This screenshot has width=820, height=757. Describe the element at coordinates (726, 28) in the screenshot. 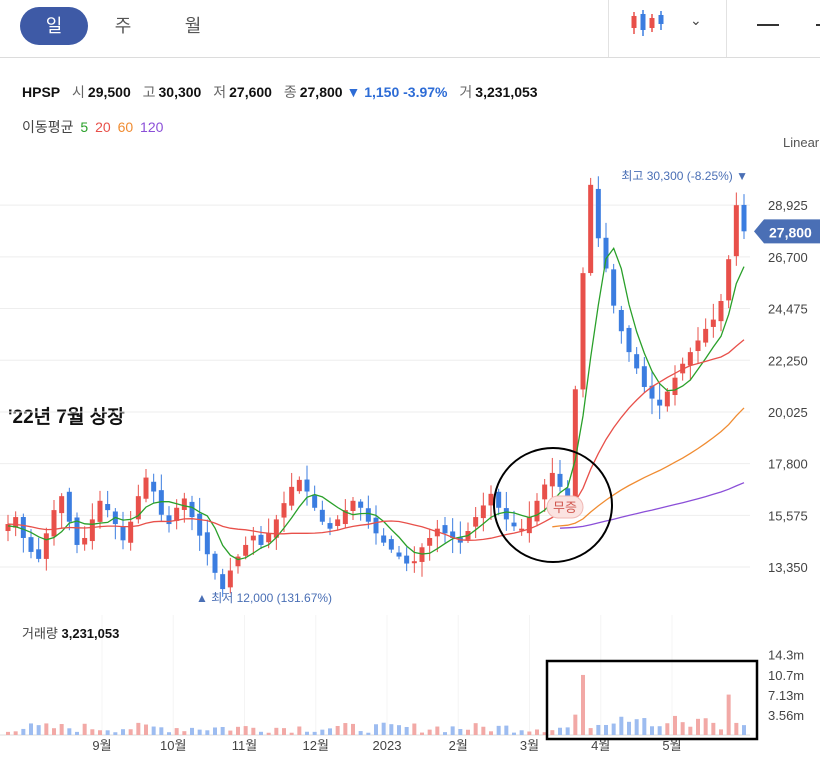

I see `toolbar-divider` at that location.